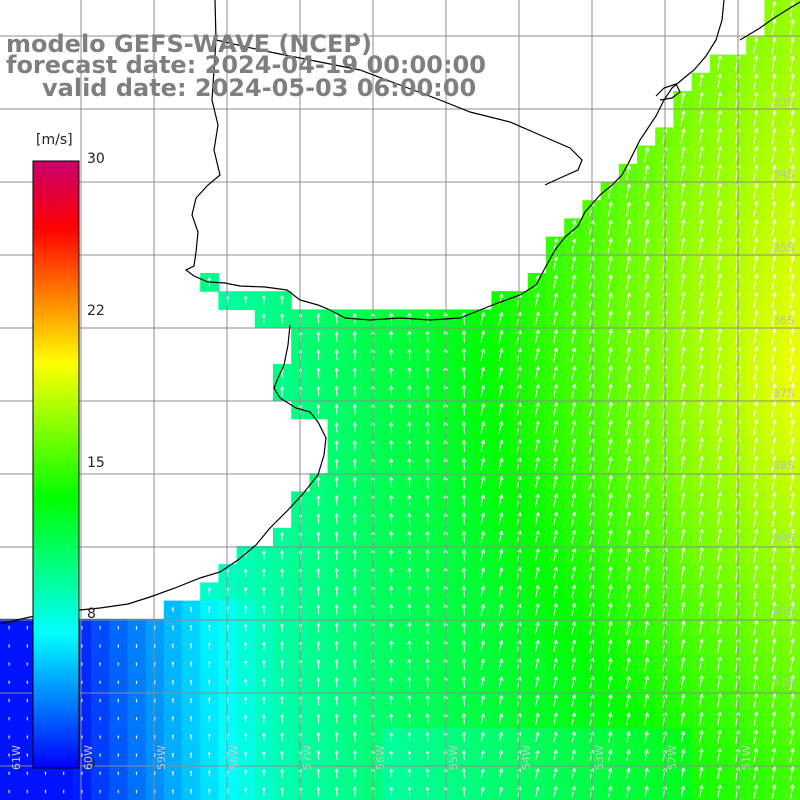 This screenshot has width=800, height=800. What do you see at coordinates (453, 757) in the screenshot?
I see `lon-label: 55W` at bounding box center [453, 757].